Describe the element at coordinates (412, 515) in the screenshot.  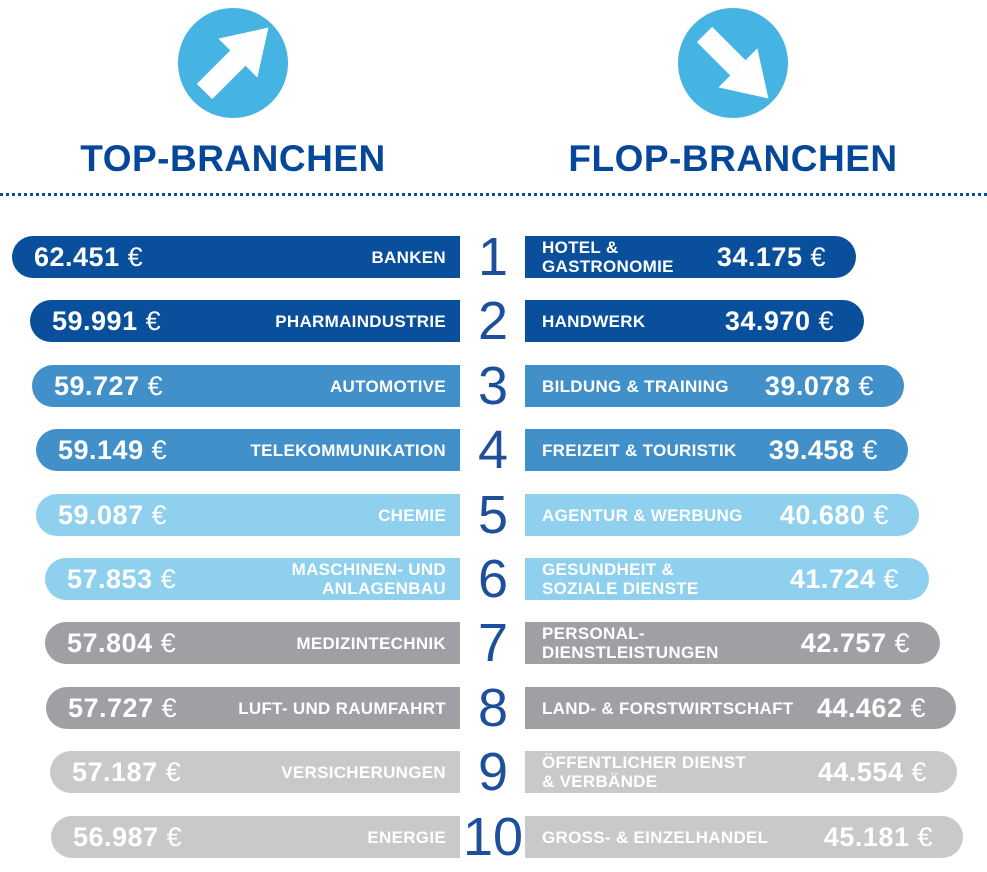
I see `bar-label: CHEMIE` at that location.